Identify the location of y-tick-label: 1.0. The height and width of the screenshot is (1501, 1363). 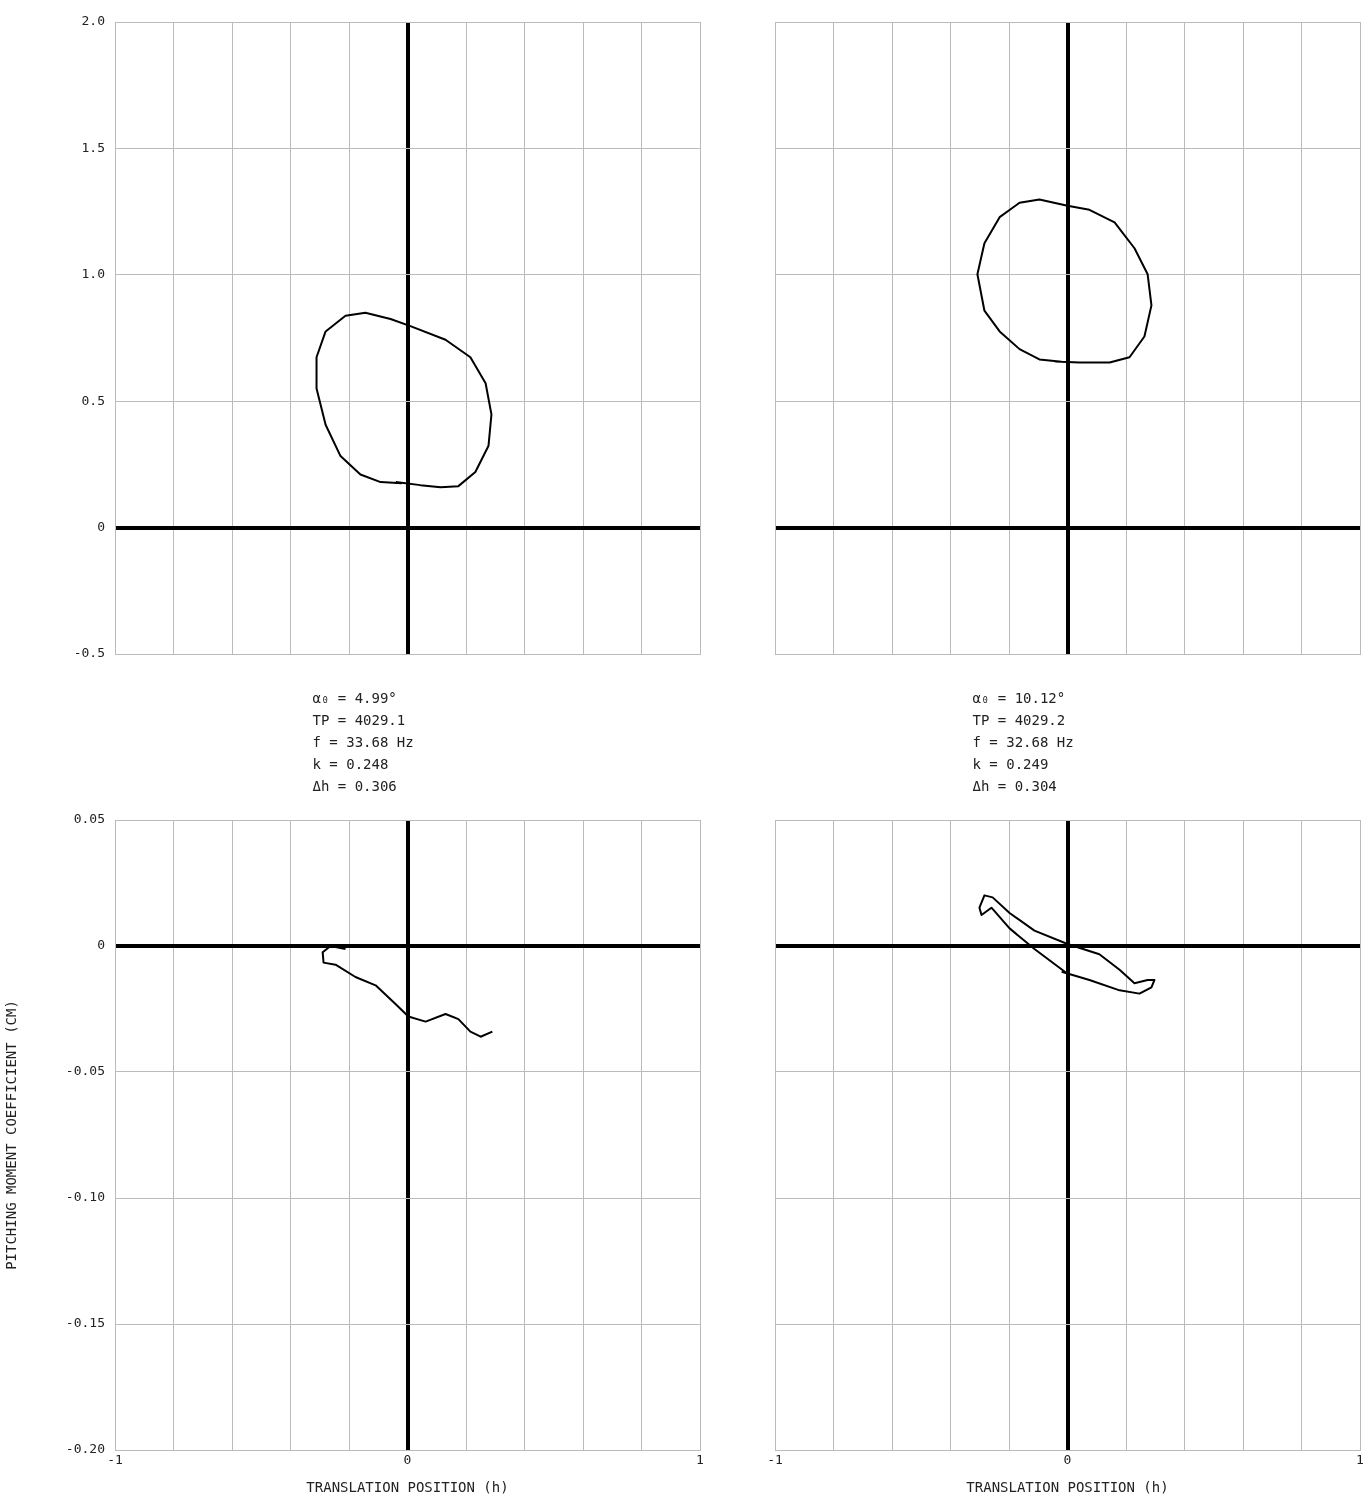
(93, 274).